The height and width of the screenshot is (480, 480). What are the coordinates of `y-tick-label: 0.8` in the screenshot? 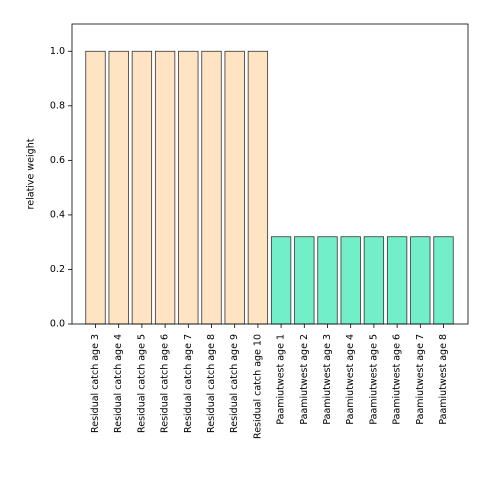 It's located at (57, 105).